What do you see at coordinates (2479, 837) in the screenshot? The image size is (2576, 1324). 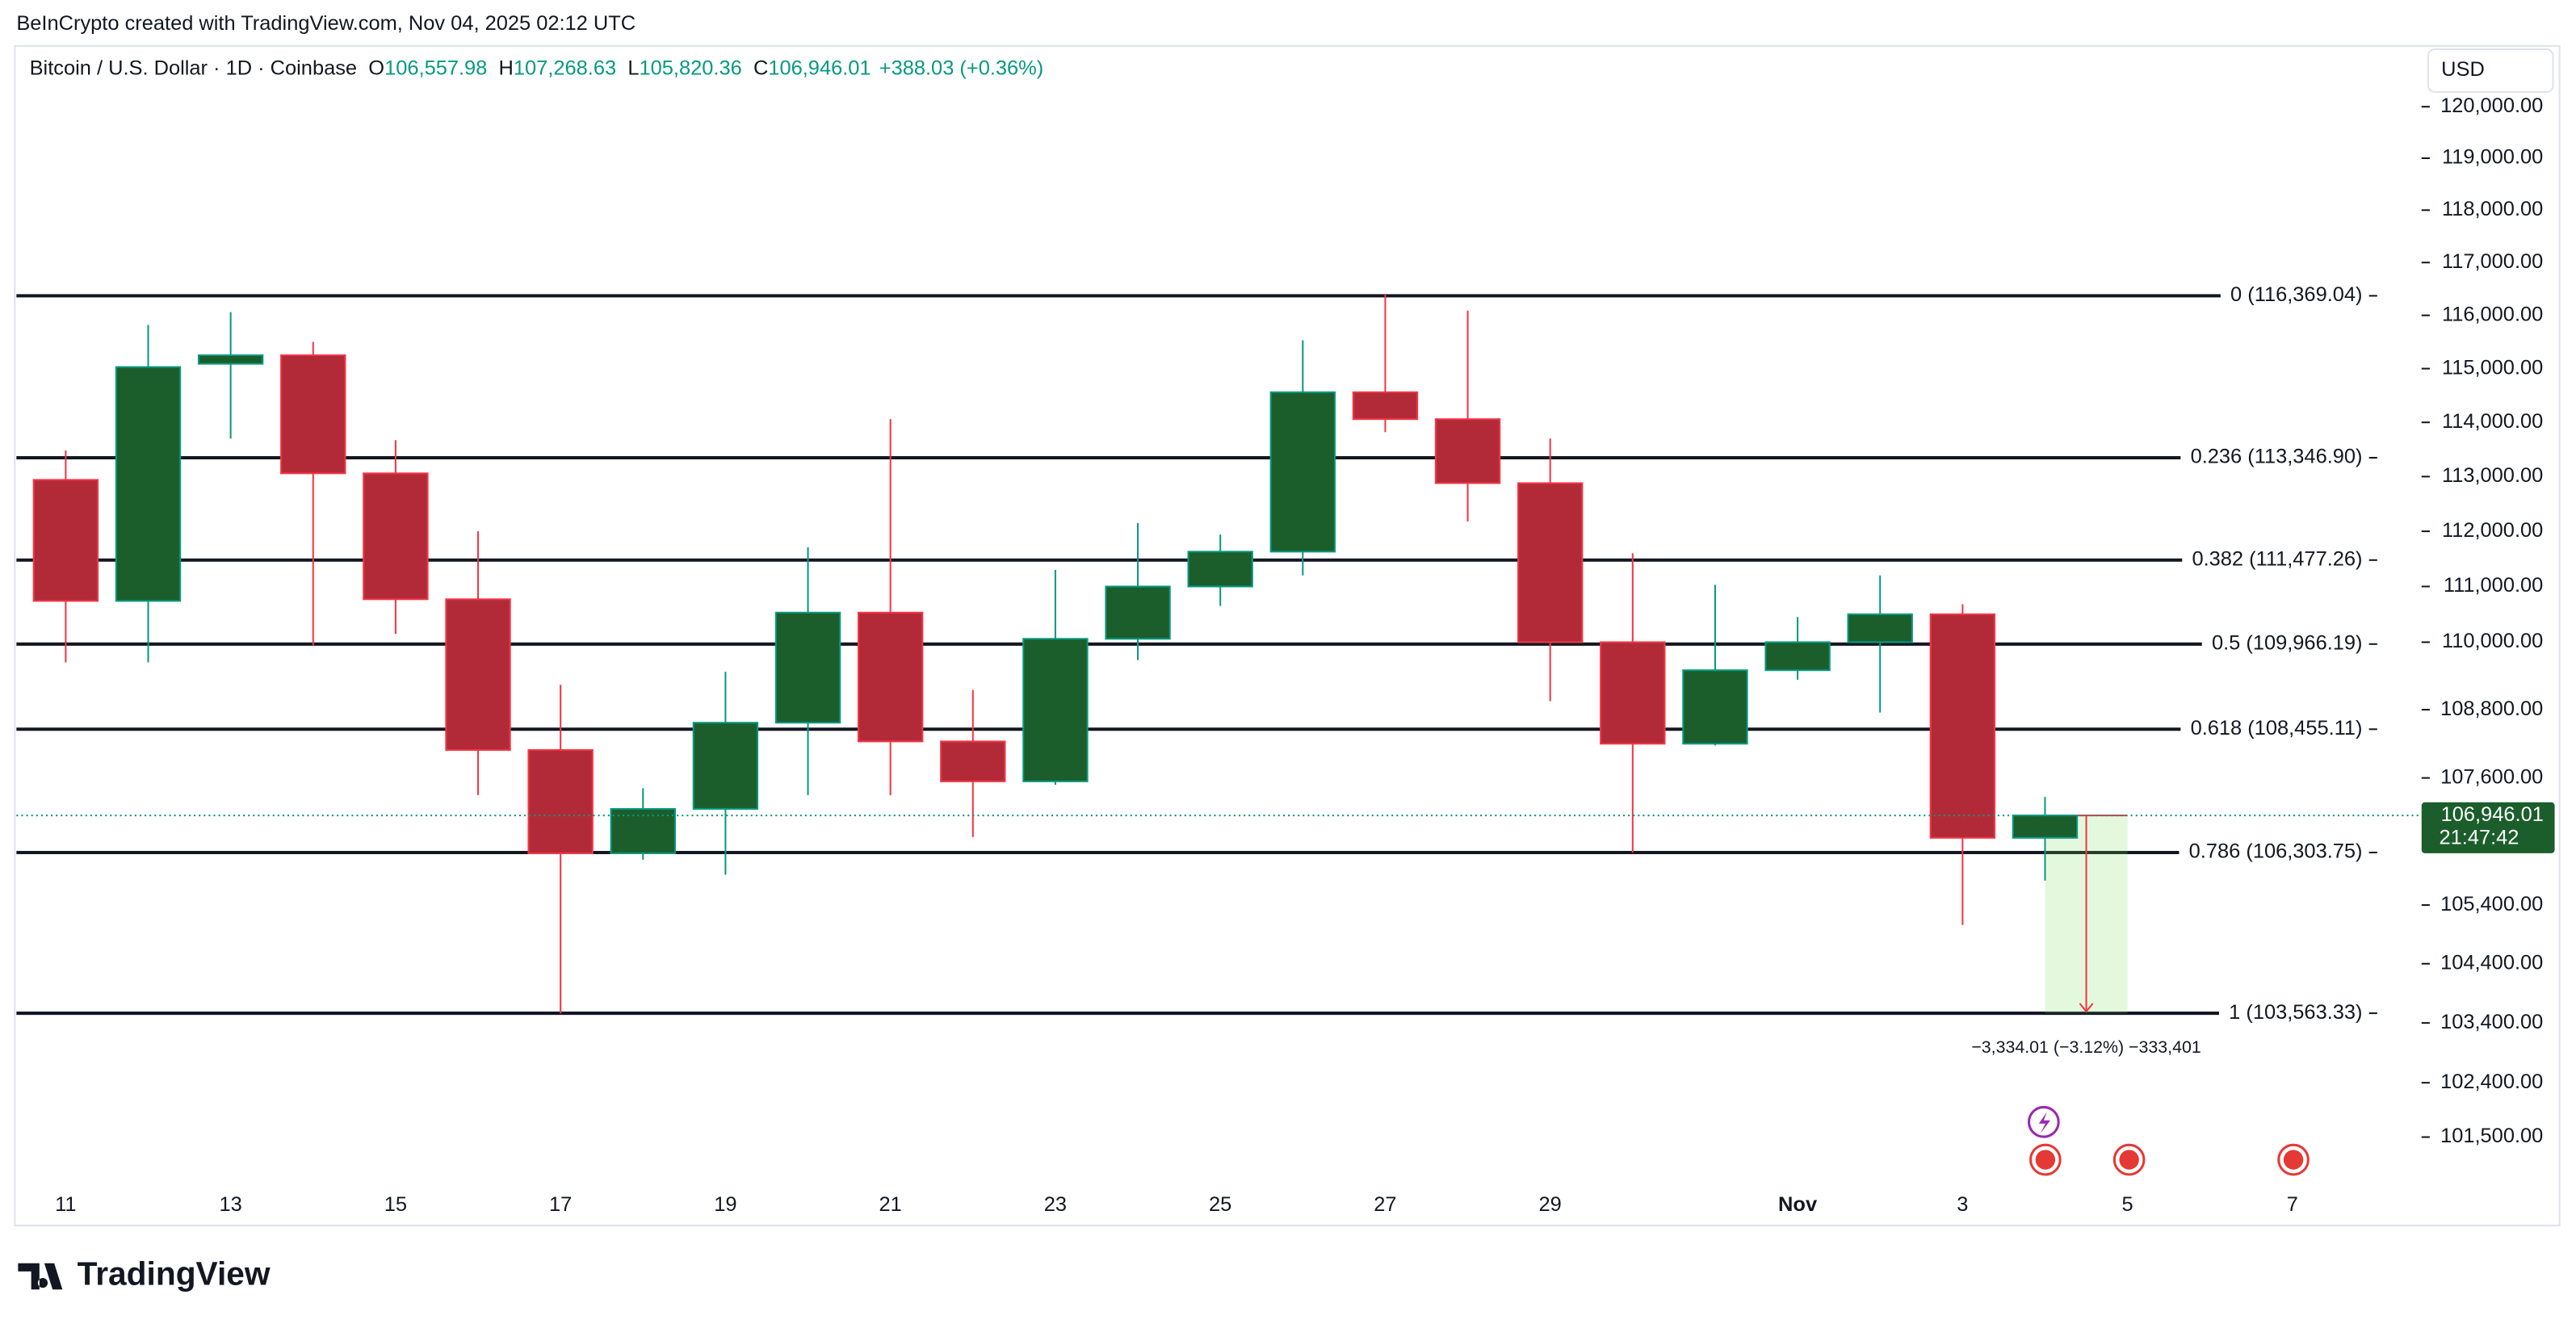 I see `countdown-label: 21:47:42` at bounding box center [2479, 837].